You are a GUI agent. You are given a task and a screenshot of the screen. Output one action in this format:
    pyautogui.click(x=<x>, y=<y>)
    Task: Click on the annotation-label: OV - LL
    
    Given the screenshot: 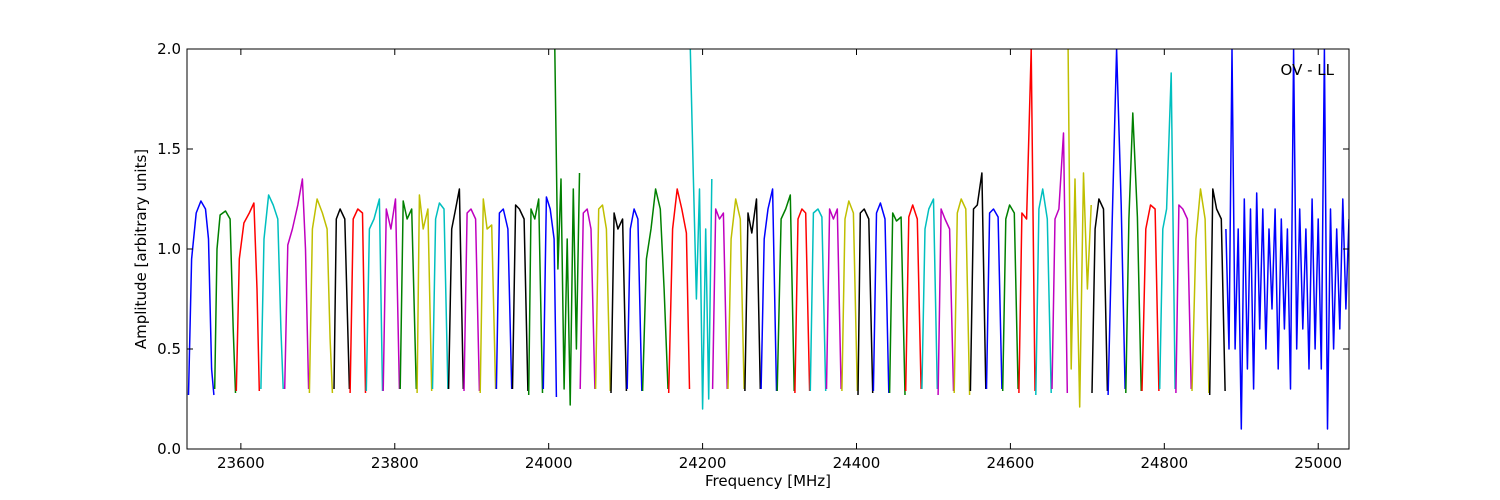 What is the action you would take?
    pyautogui.click(x=1308, y=70)
    